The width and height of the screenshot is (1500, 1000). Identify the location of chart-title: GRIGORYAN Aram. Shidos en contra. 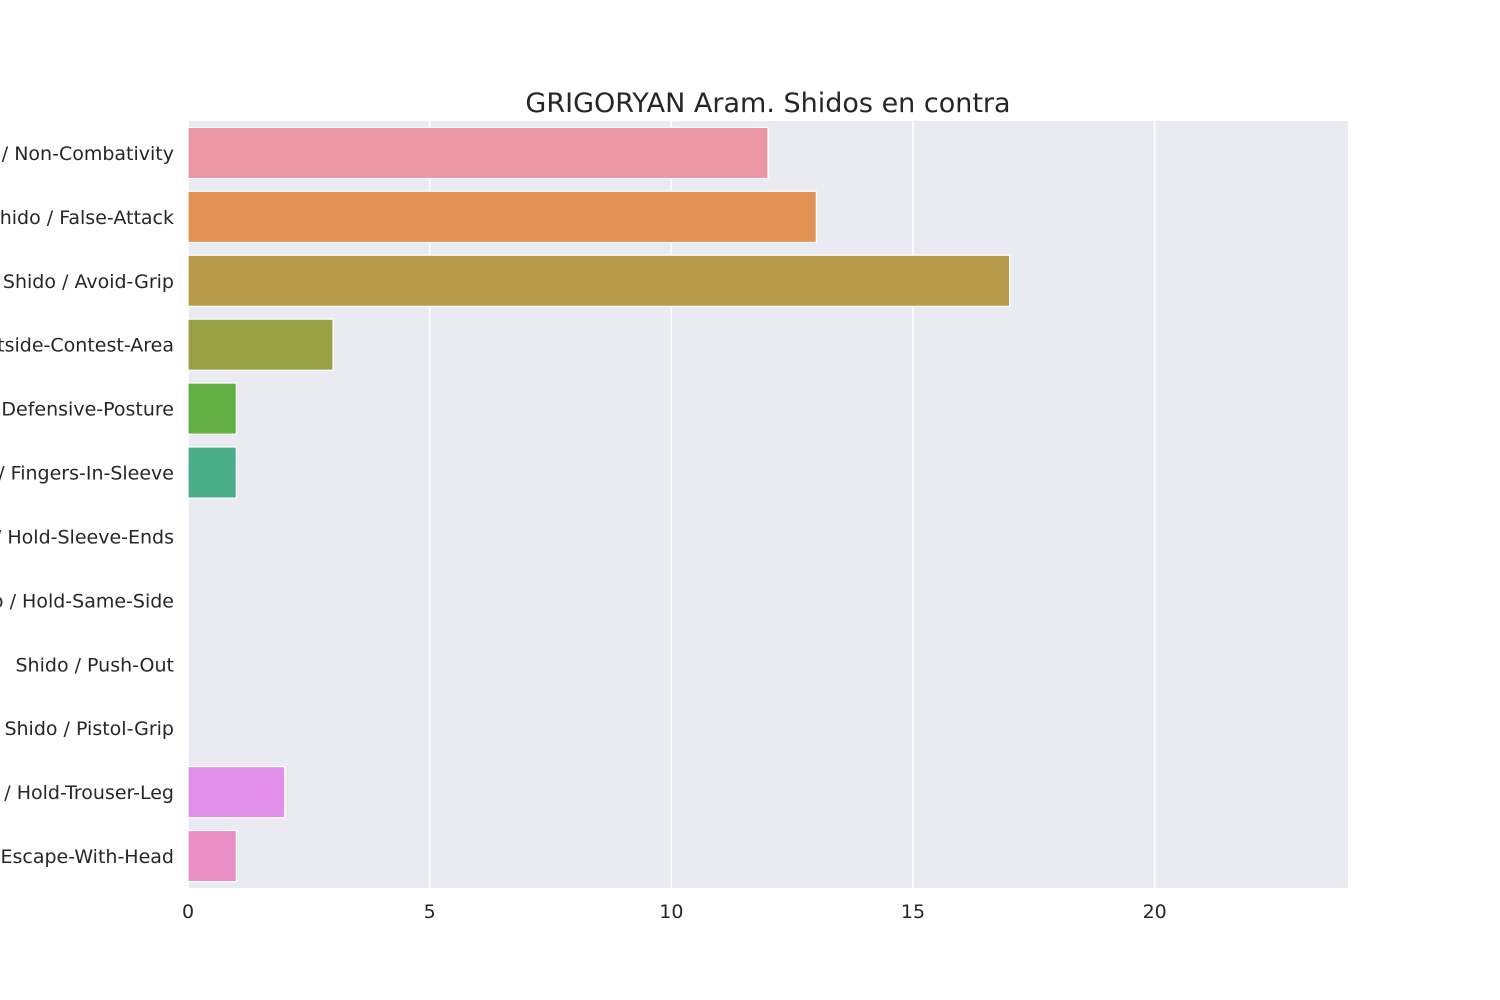
(767, 103).